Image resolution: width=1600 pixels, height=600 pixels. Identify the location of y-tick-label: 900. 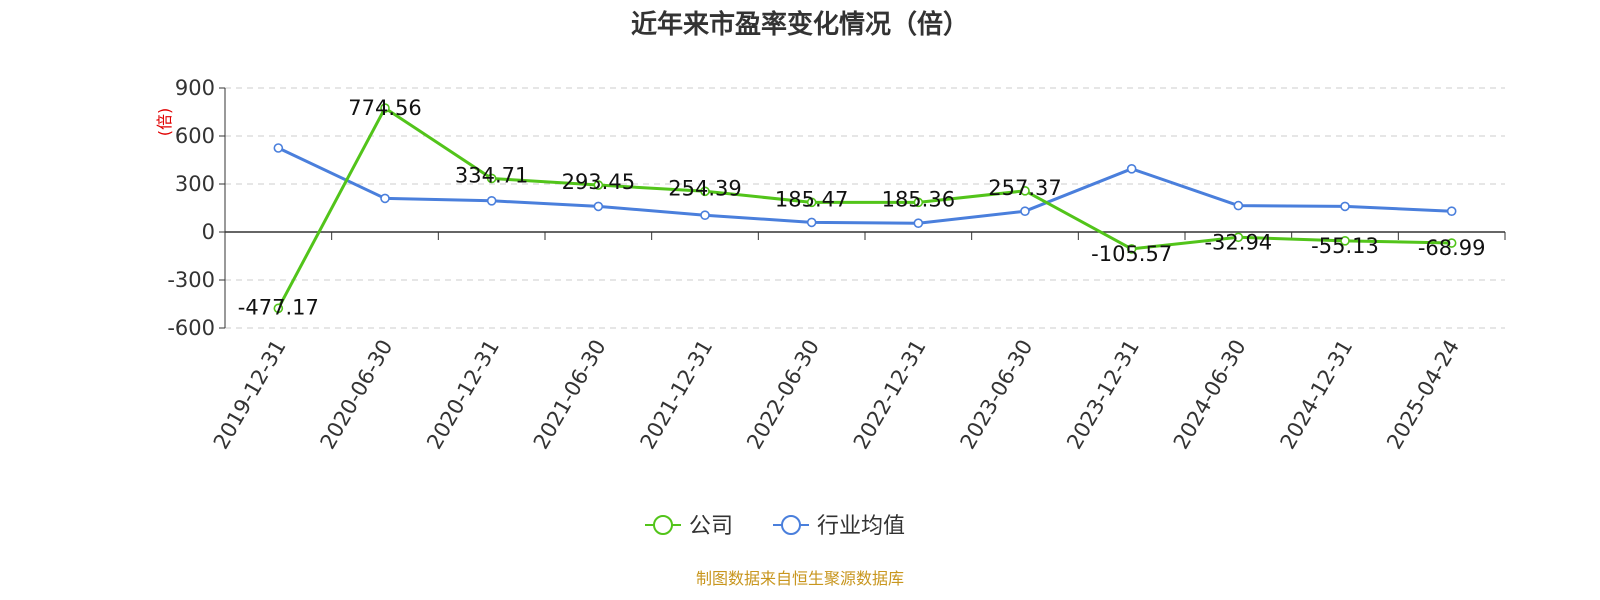
(195, 88).